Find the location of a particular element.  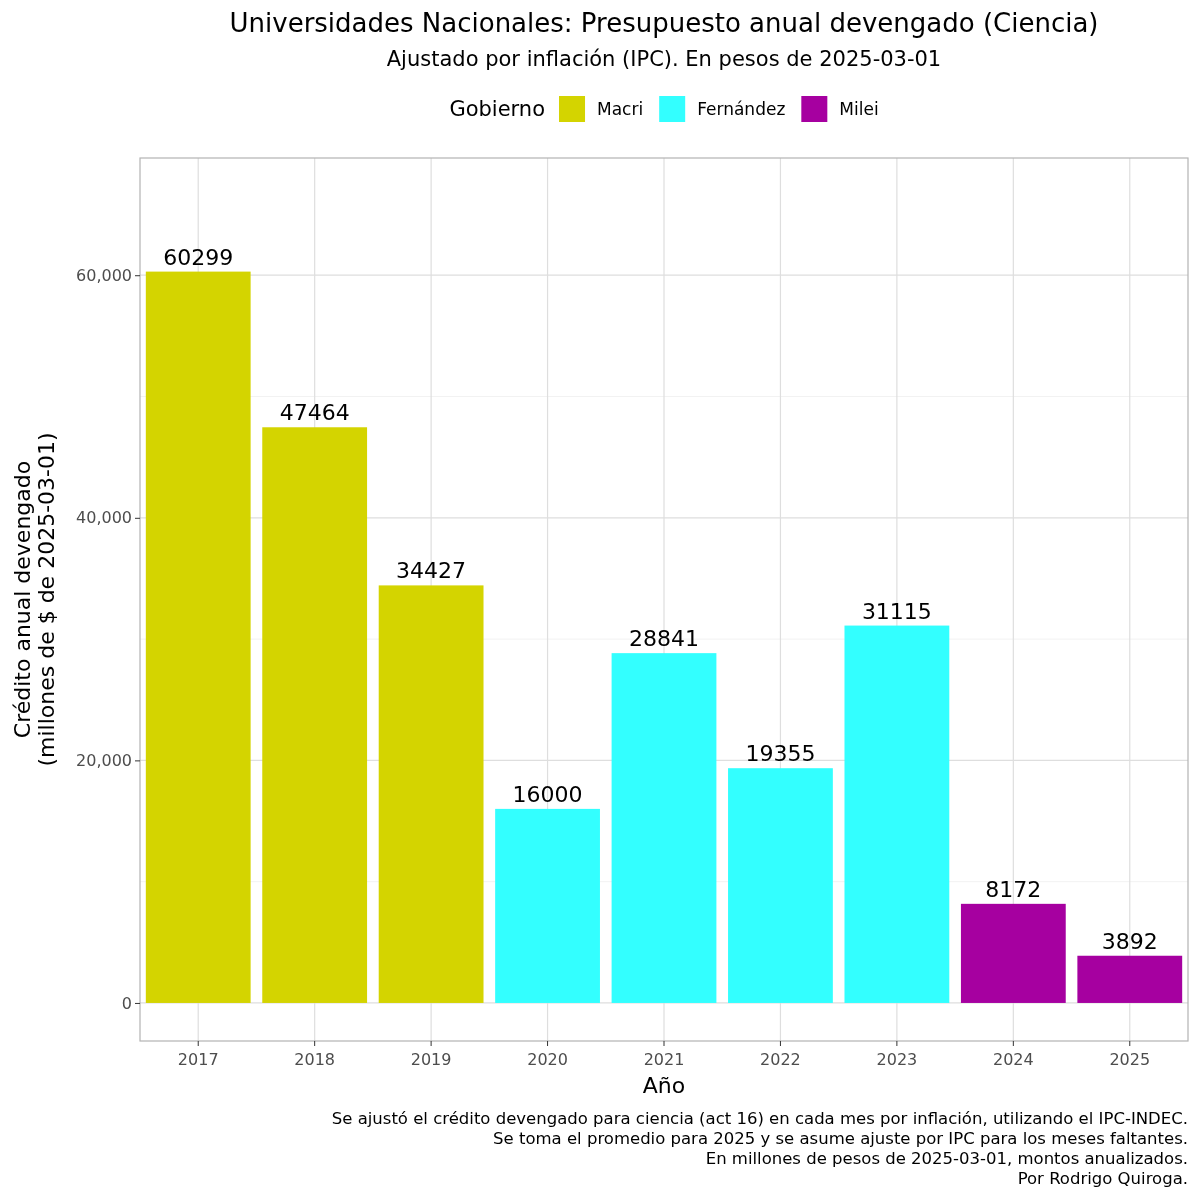

legend-label: Macri is located at coordinates (620, 108).